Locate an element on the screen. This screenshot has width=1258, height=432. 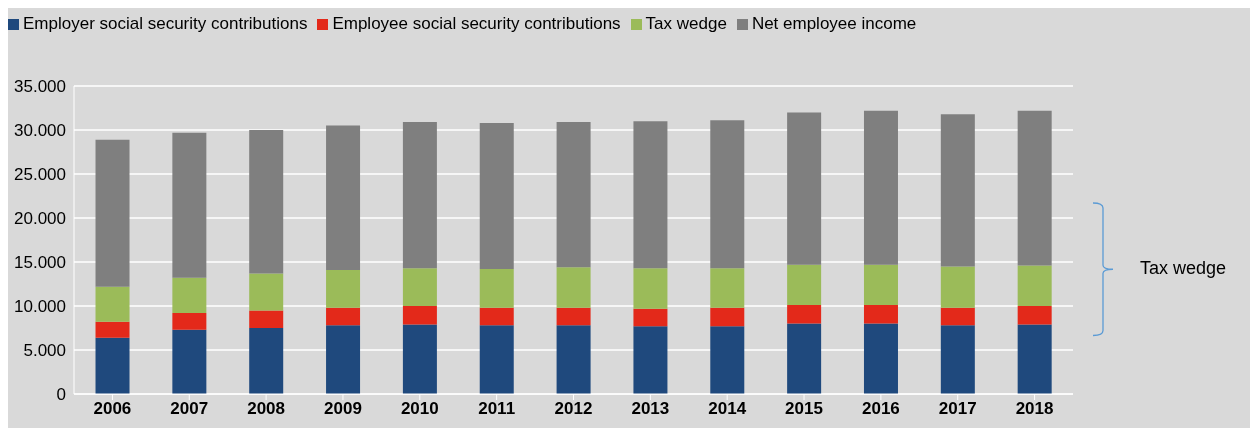
legend-label: Employer social security contributions is located at coordinates (165, 23).